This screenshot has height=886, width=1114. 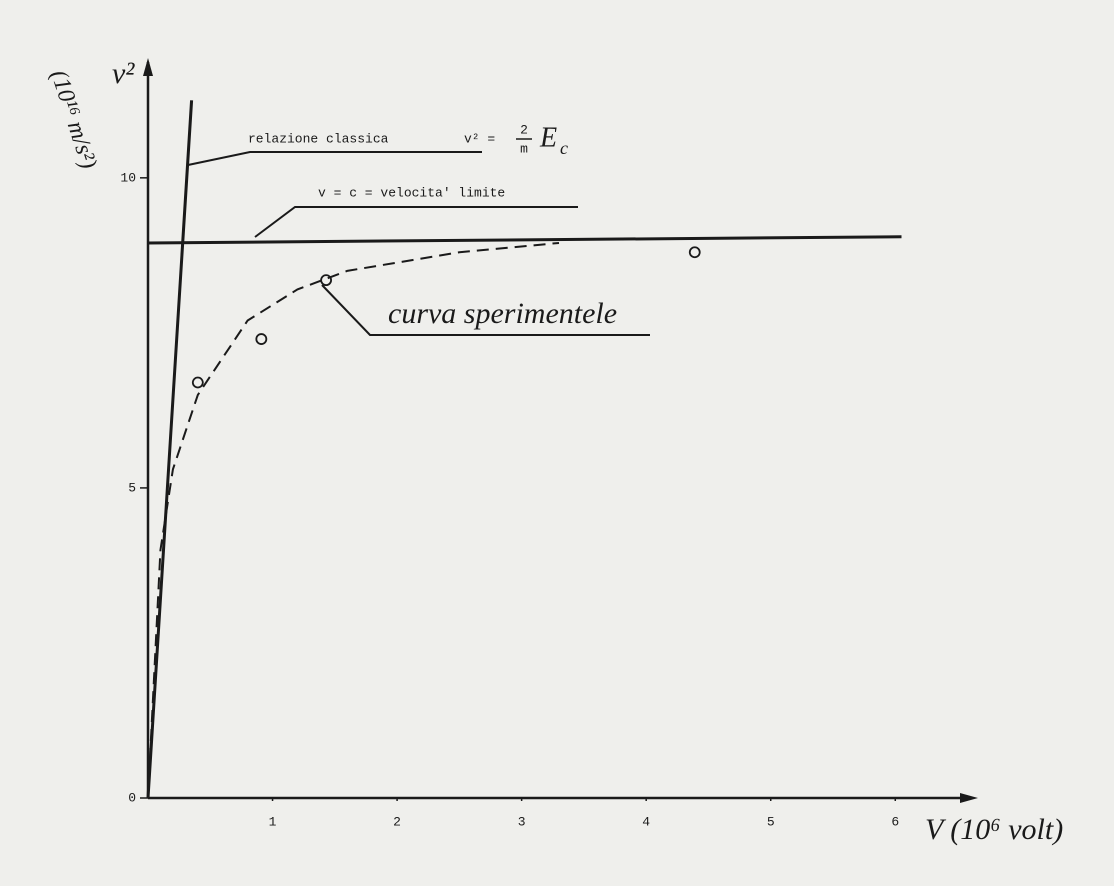 What do you see at coordinates (479, 138) in the screenshot?
I see `formula: v² =` at bounding box center [479, 138].